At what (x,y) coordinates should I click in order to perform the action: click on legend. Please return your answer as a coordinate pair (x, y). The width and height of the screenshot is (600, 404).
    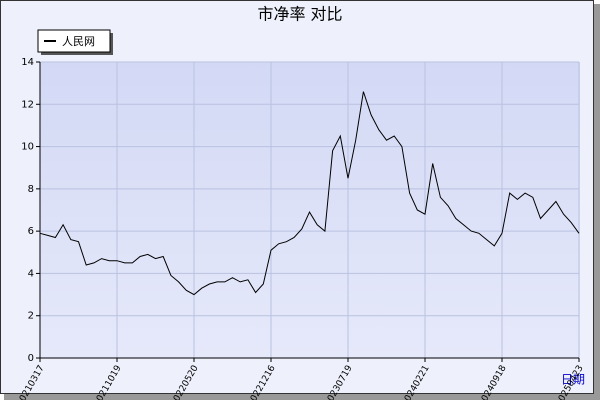
    Looking at the image, I should click on (74, 41).